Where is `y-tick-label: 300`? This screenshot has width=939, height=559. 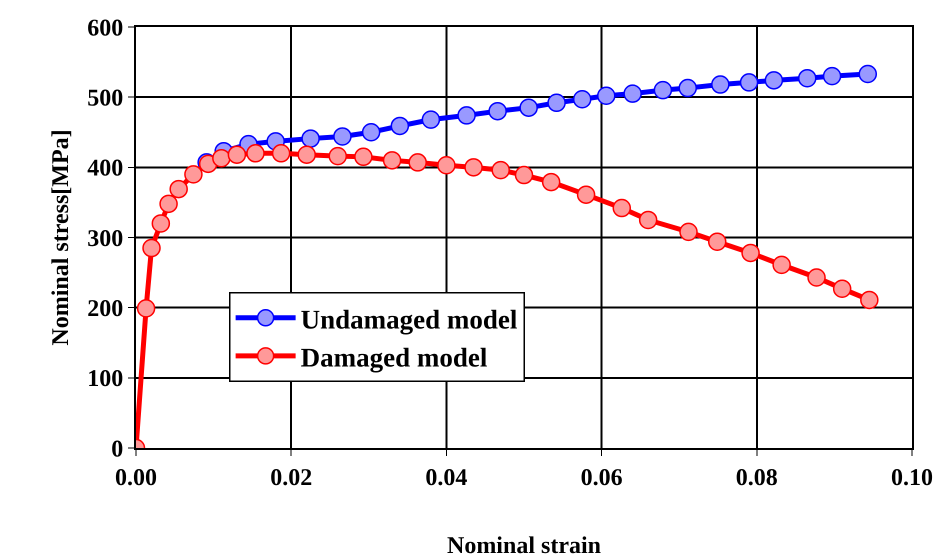 y-tick-label: 300 is located at coordinates (105, 239).